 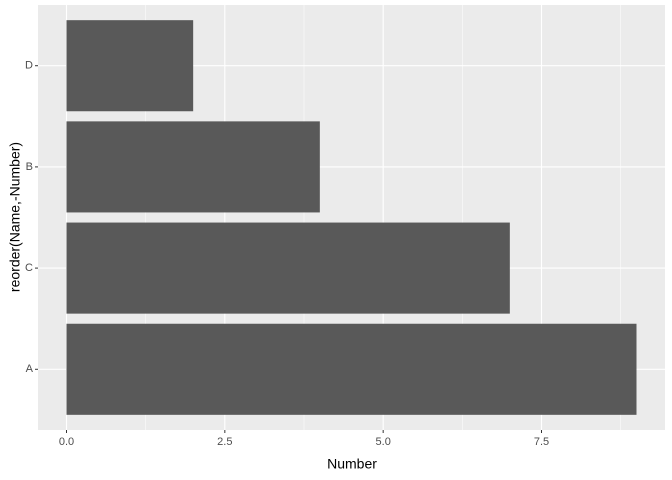 What do you see at coordinates (541, 442) in the screenshot?
I see `x-tick-label: 7.5` at bounding box center [541, 442].